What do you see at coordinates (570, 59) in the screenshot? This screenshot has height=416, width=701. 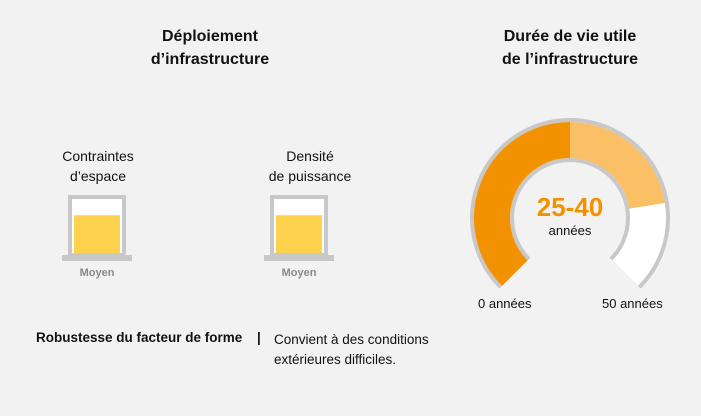 I see `title-line-2: de l’infrastructure` at bounding box center [570, 59].